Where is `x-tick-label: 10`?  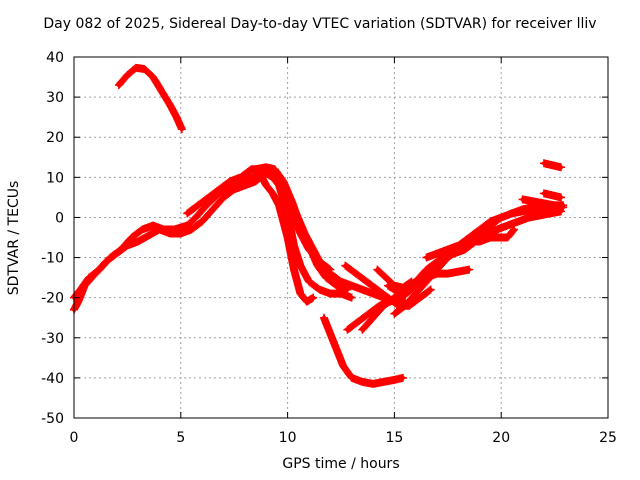
x-tick-label: 10 is located at coordinates (288, 438).